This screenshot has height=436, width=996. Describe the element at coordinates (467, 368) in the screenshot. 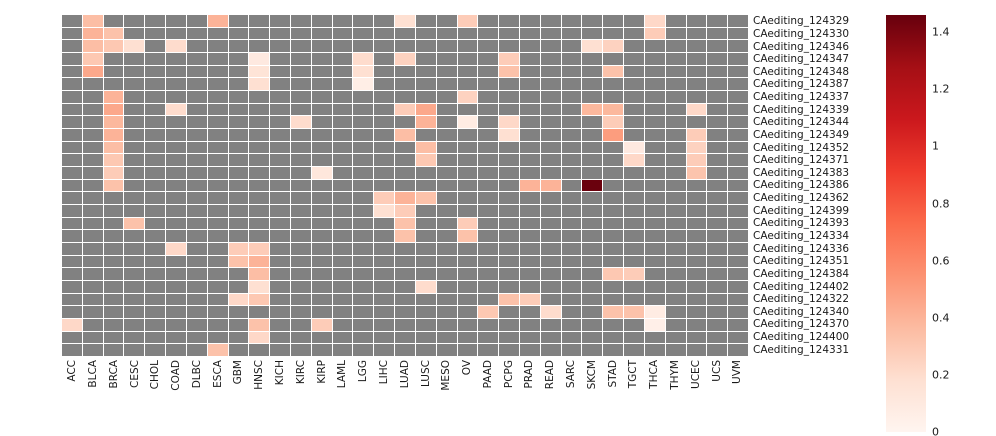

I see `x-tick-label: OV` at that location.